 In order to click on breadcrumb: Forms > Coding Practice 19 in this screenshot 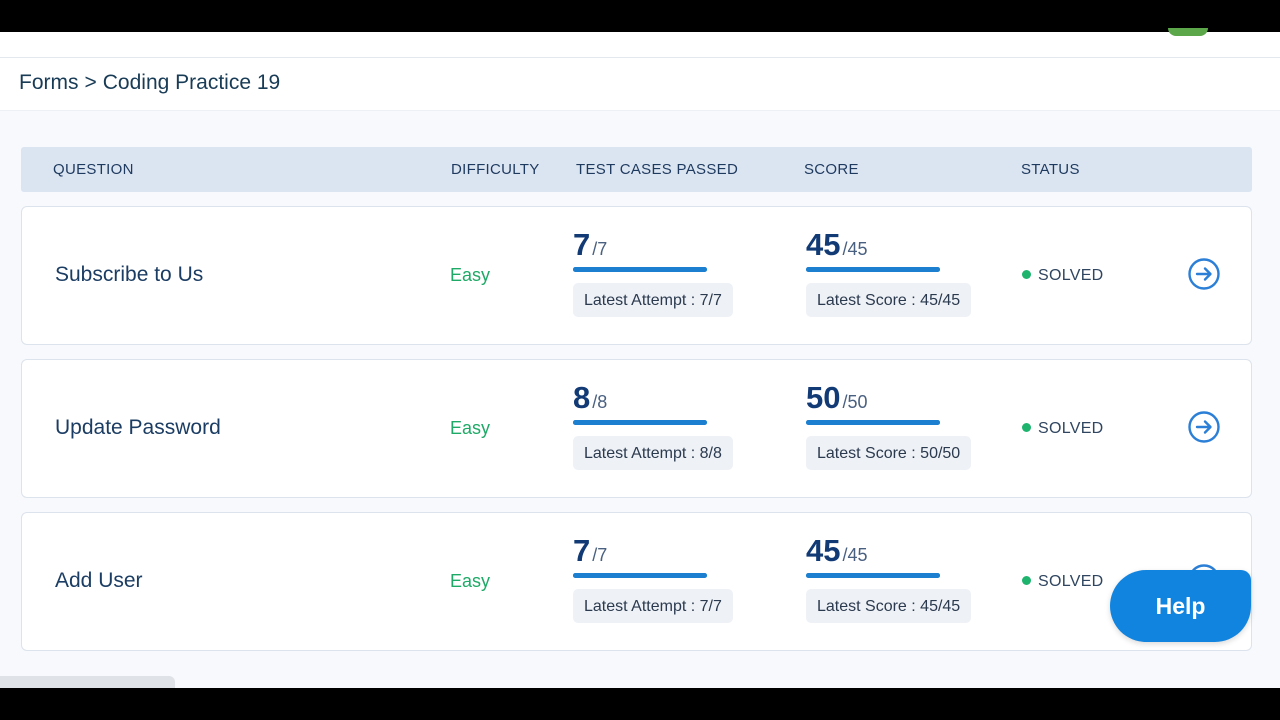, I will do `click(149, 83)`.